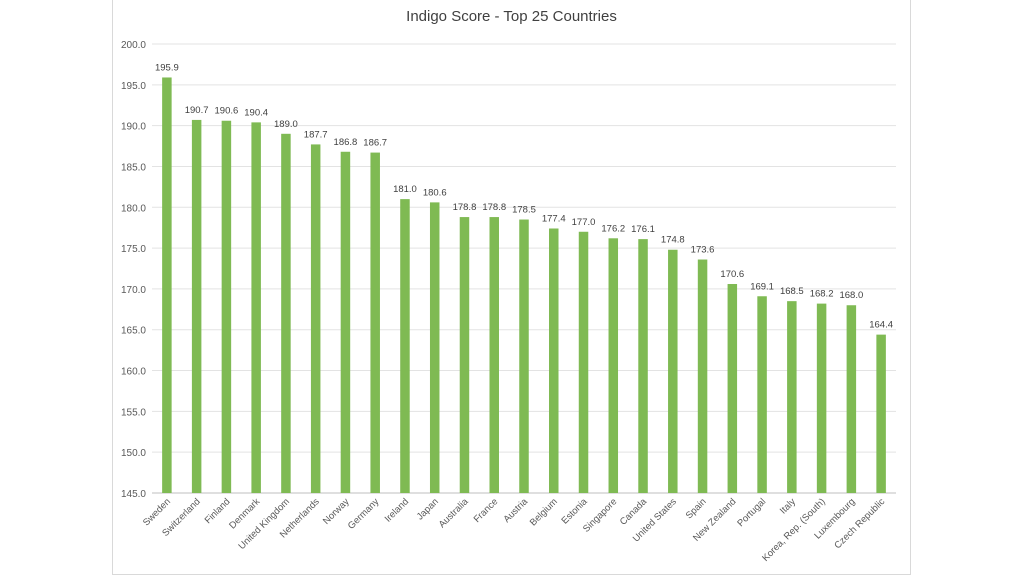 This screenshot has width=1024, height=576. What do you see at coordinates (788, 506) in the screenshot?
I see `x-tick-label: Italy` at bounding box center [788, 506].